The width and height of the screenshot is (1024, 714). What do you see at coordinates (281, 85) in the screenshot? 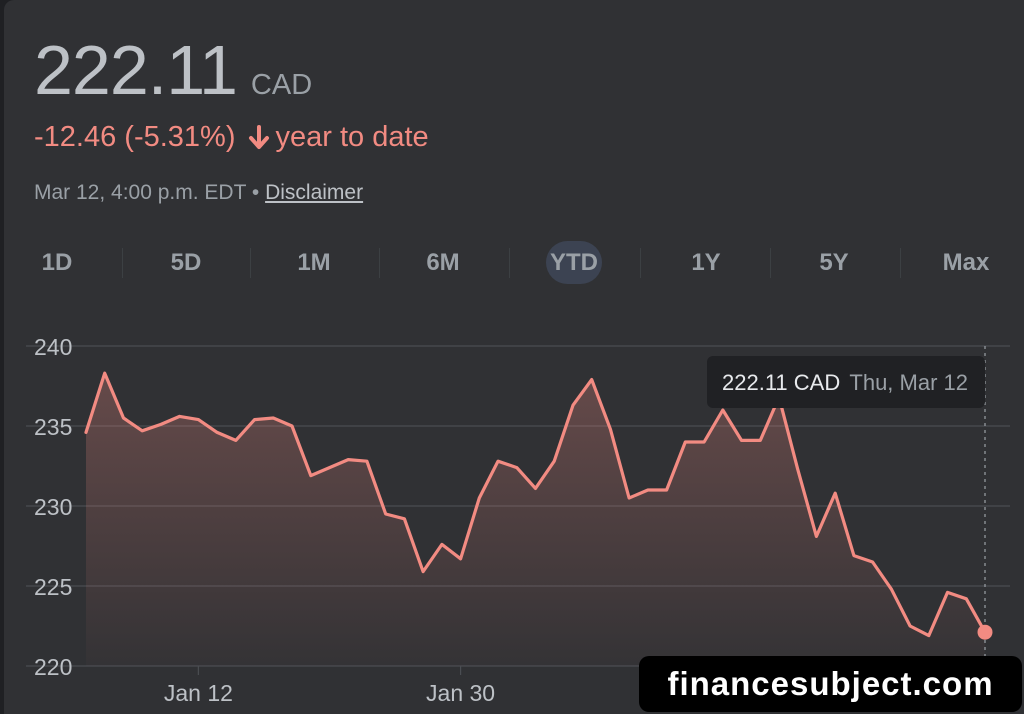
I see `price-currency: CAD` at bounding box center [281, 85].